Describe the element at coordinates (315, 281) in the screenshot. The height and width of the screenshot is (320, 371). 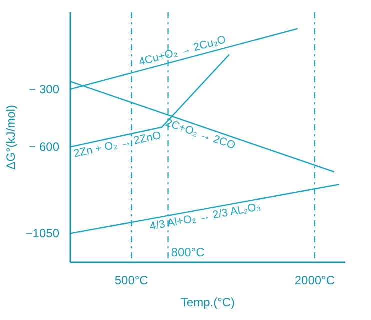
I see `x-tick-label: 2000°C` at that location.